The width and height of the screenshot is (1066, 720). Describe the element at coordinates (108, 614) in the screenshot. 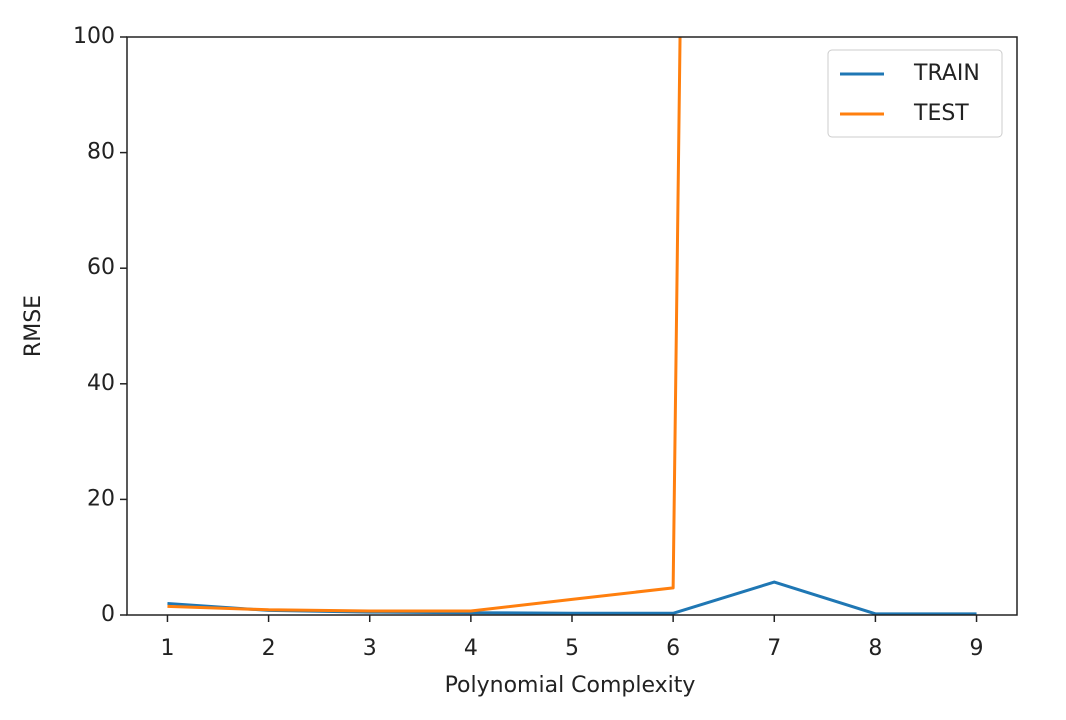

I see `y-tick-label: 0` at that location.